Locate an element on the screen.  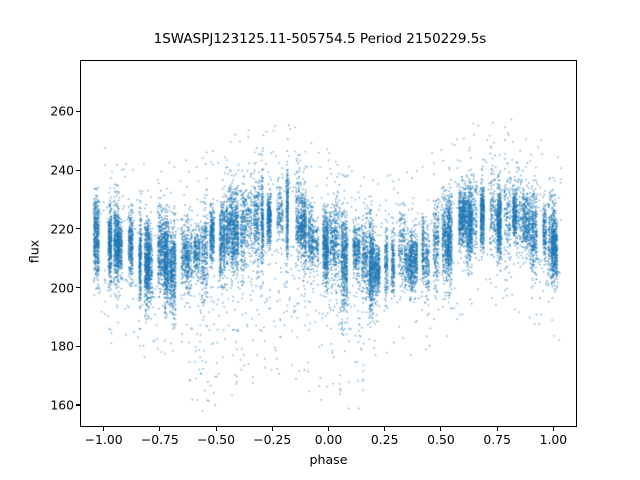
x-axis-label: phase is located at coordinates (328, 459).